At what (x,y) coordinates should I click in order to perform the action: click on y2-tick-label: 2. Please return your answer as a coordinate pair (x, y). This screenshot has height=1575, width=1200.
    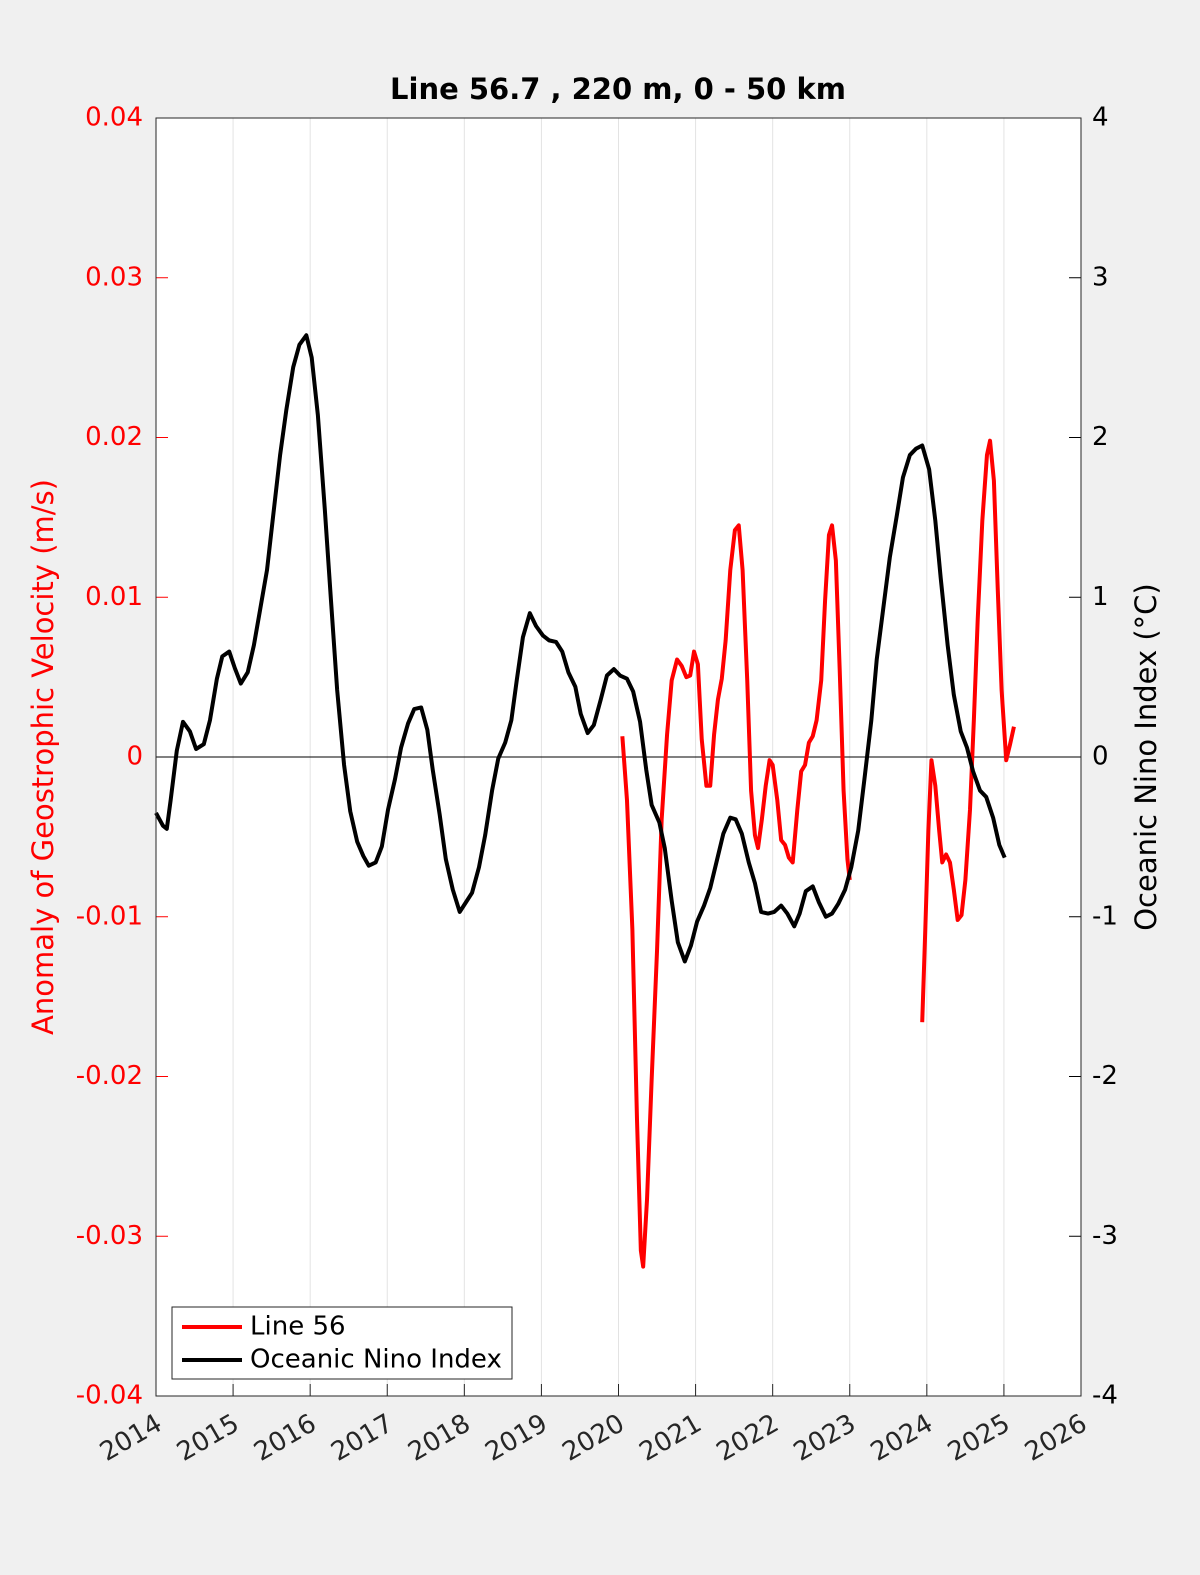
    Looking at the image, I should click on (1100, 437).